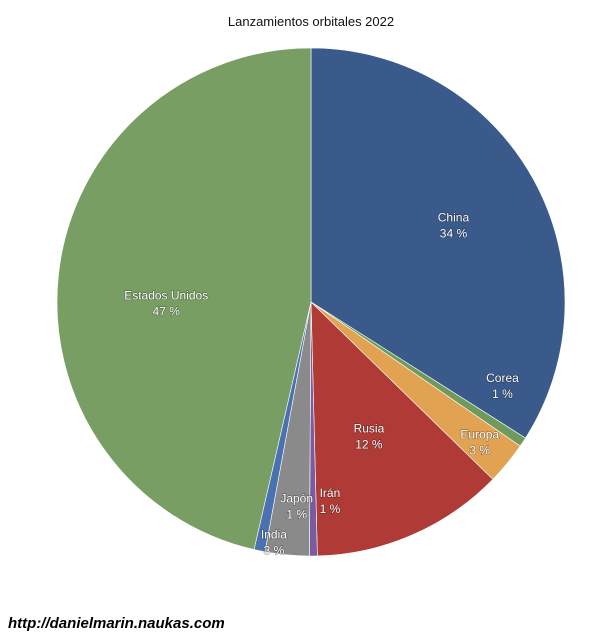 The image size is (615, 640). What do you see at coordinates (311, 21) in the screenshot?
I see `chart-title: Lanzamientos orbitales 2022` at bounding box center [311, 21].